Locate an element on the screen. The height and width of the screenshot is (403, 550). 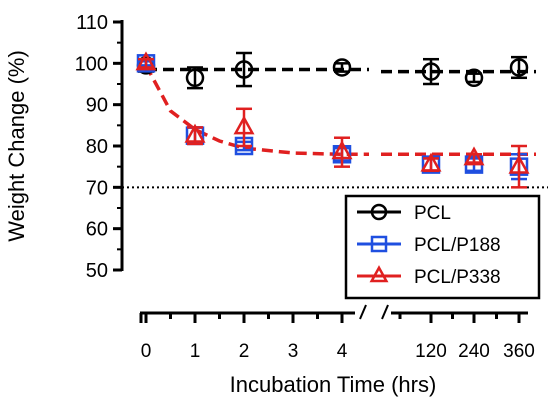
legend-label: PCL is located at coordinates (432, 213).